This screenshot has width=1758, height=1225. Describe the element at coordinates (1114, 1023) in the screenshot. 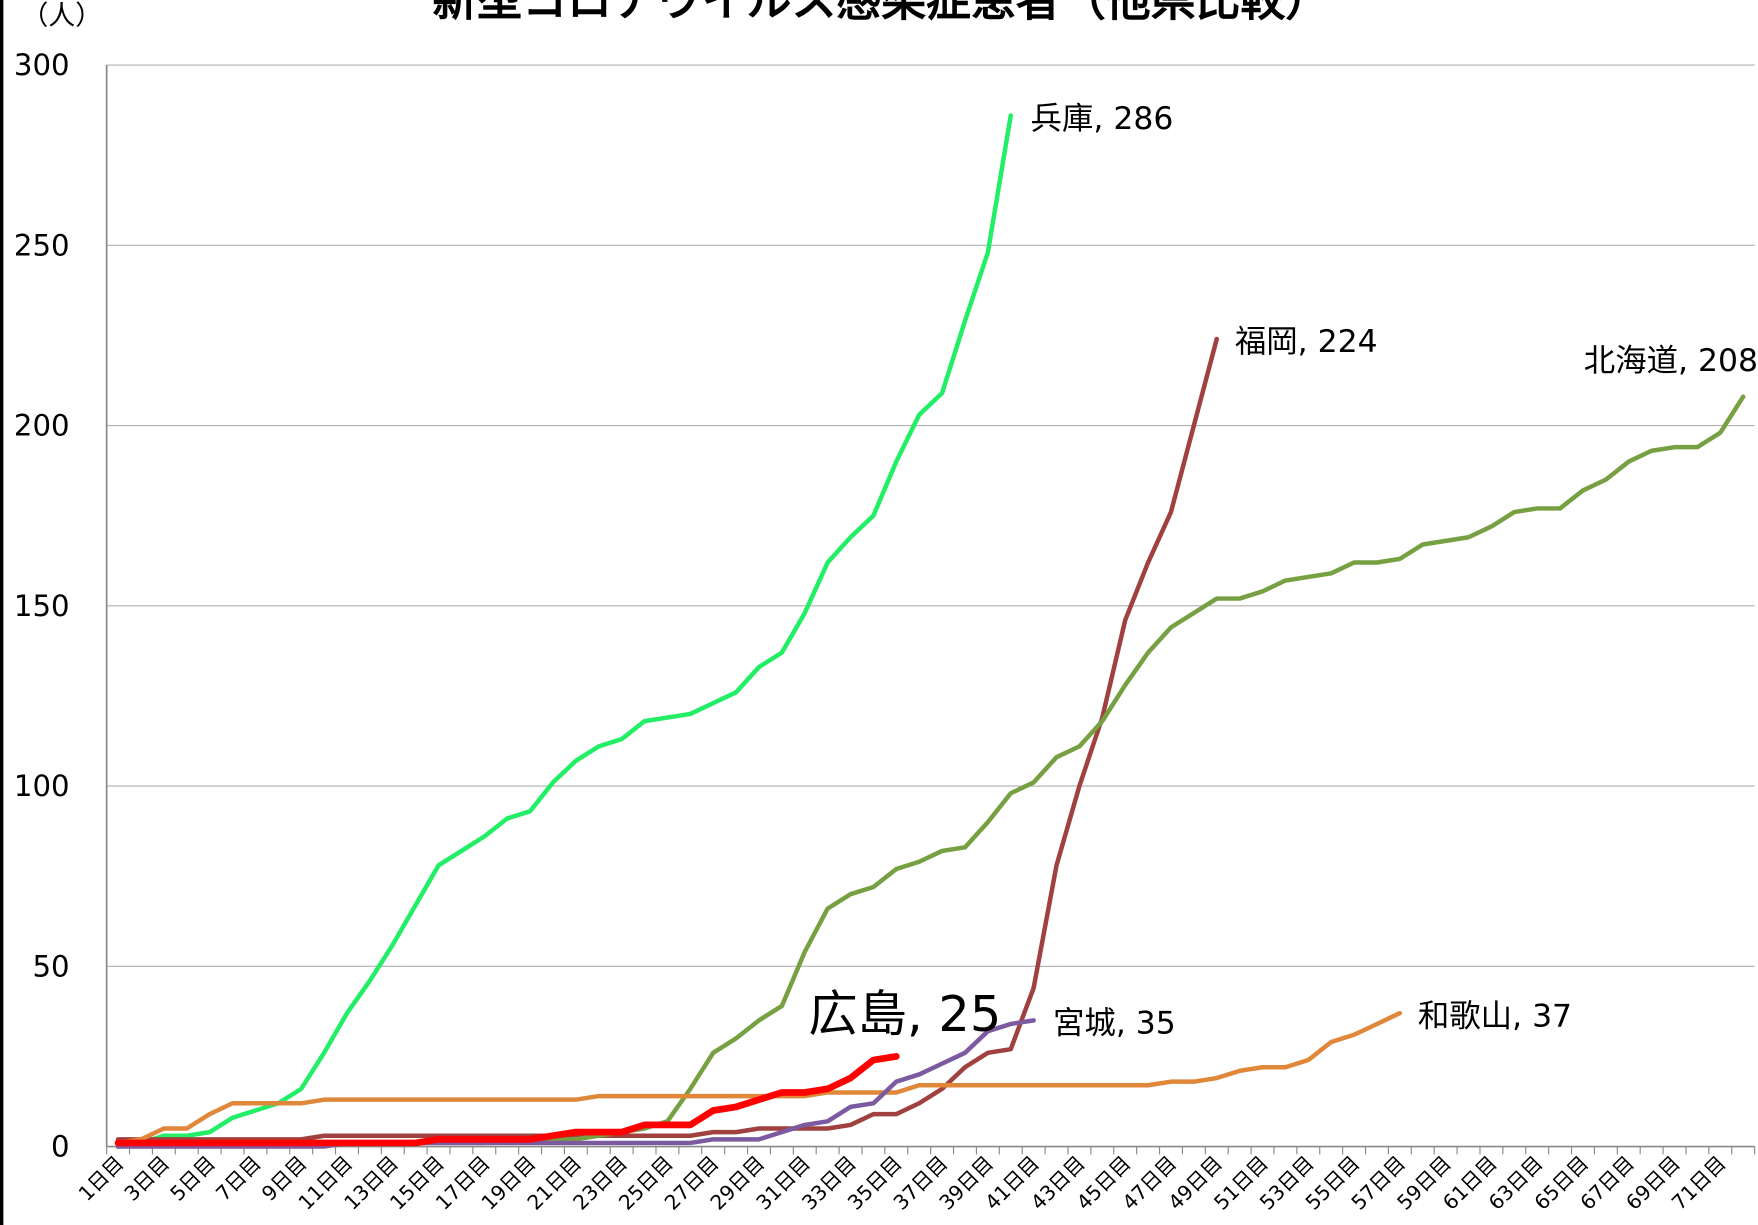

I see `series-label: 宮城, 35` at that location.